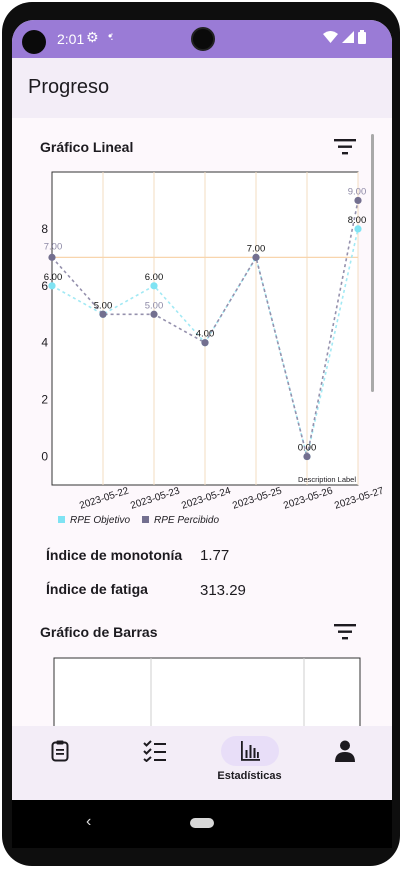  What do you see at coordinates (249, 776) in the screenshot?
I see `nav-label-estadisticas: Estadísticas` at bounding box center [249, 776].